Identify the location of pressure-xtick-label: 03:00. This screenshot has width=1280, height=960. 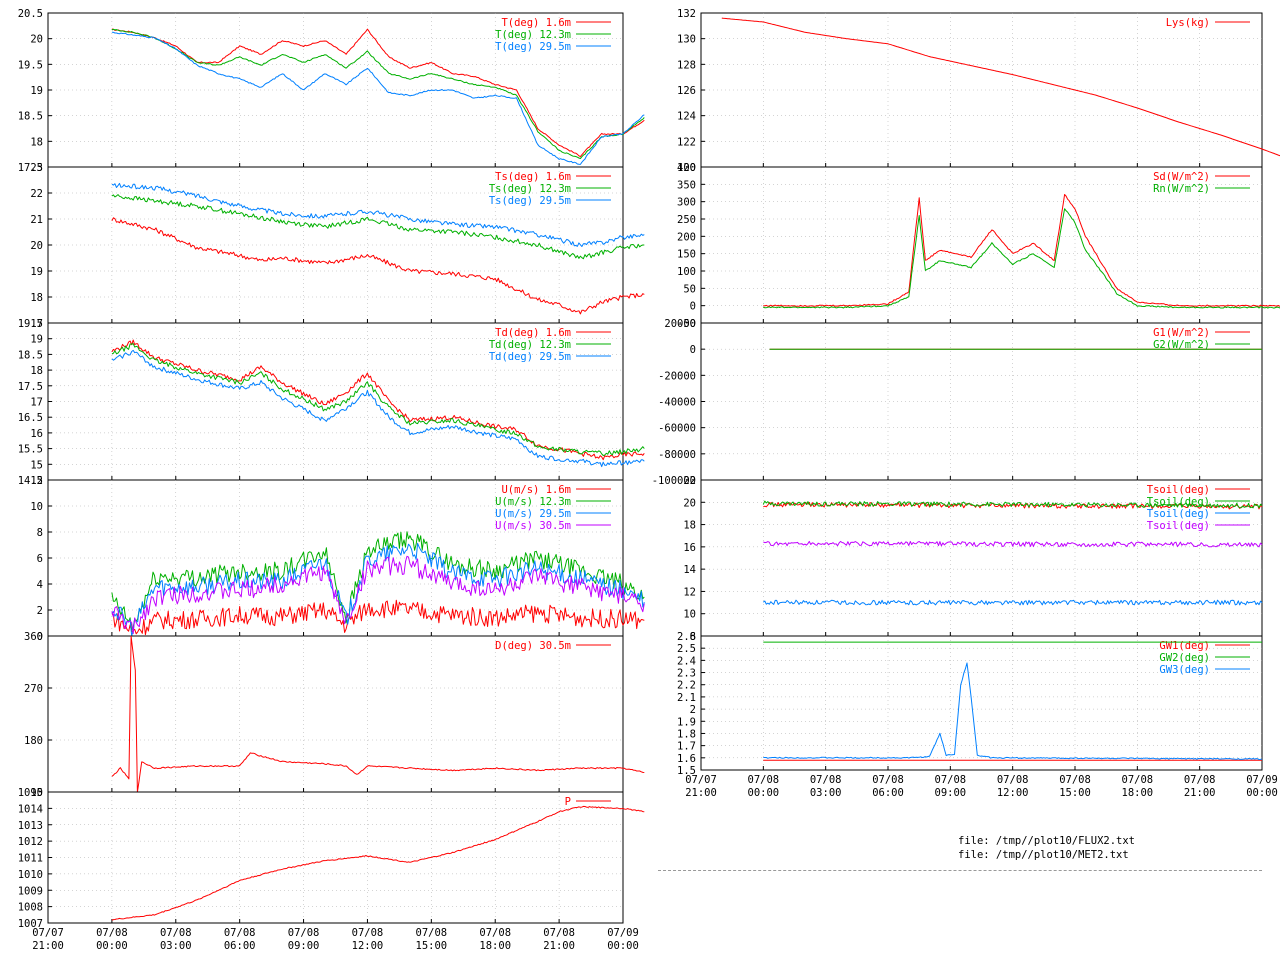
(176, 946).